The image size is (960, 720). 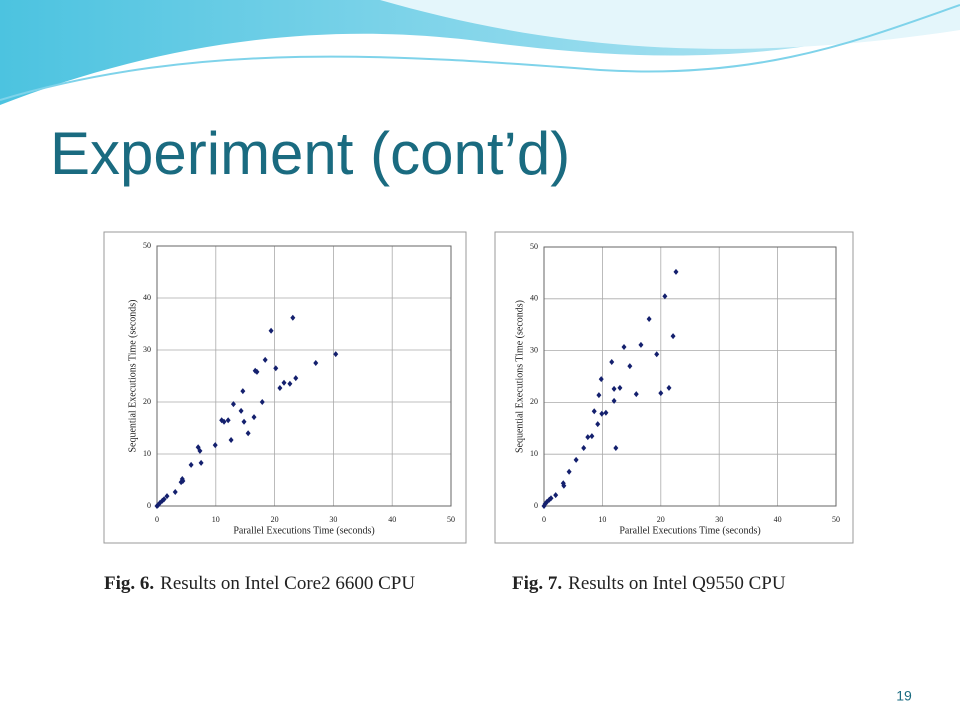 I want to click on header-wave-light, so click(x=670, y=24).